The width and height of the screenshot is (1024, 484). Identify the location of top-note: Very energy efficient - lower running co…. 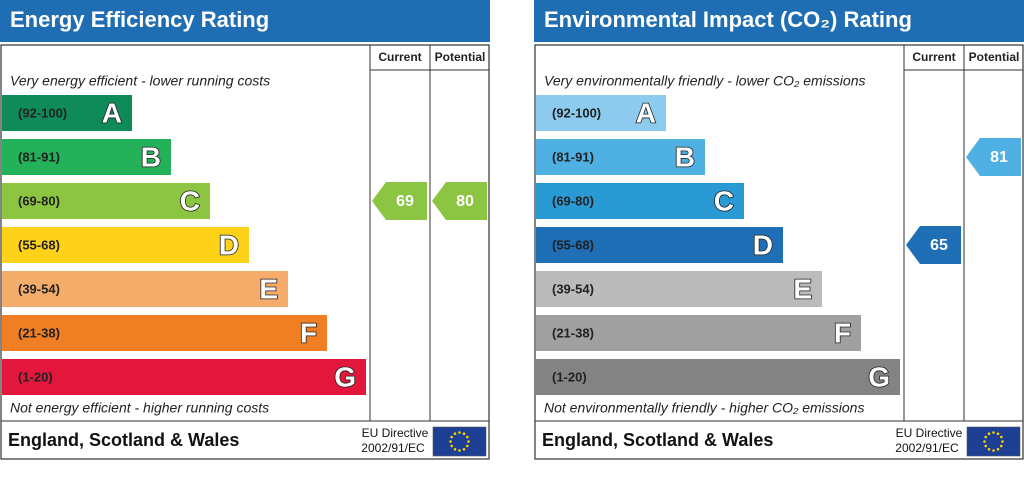
(140, 81).